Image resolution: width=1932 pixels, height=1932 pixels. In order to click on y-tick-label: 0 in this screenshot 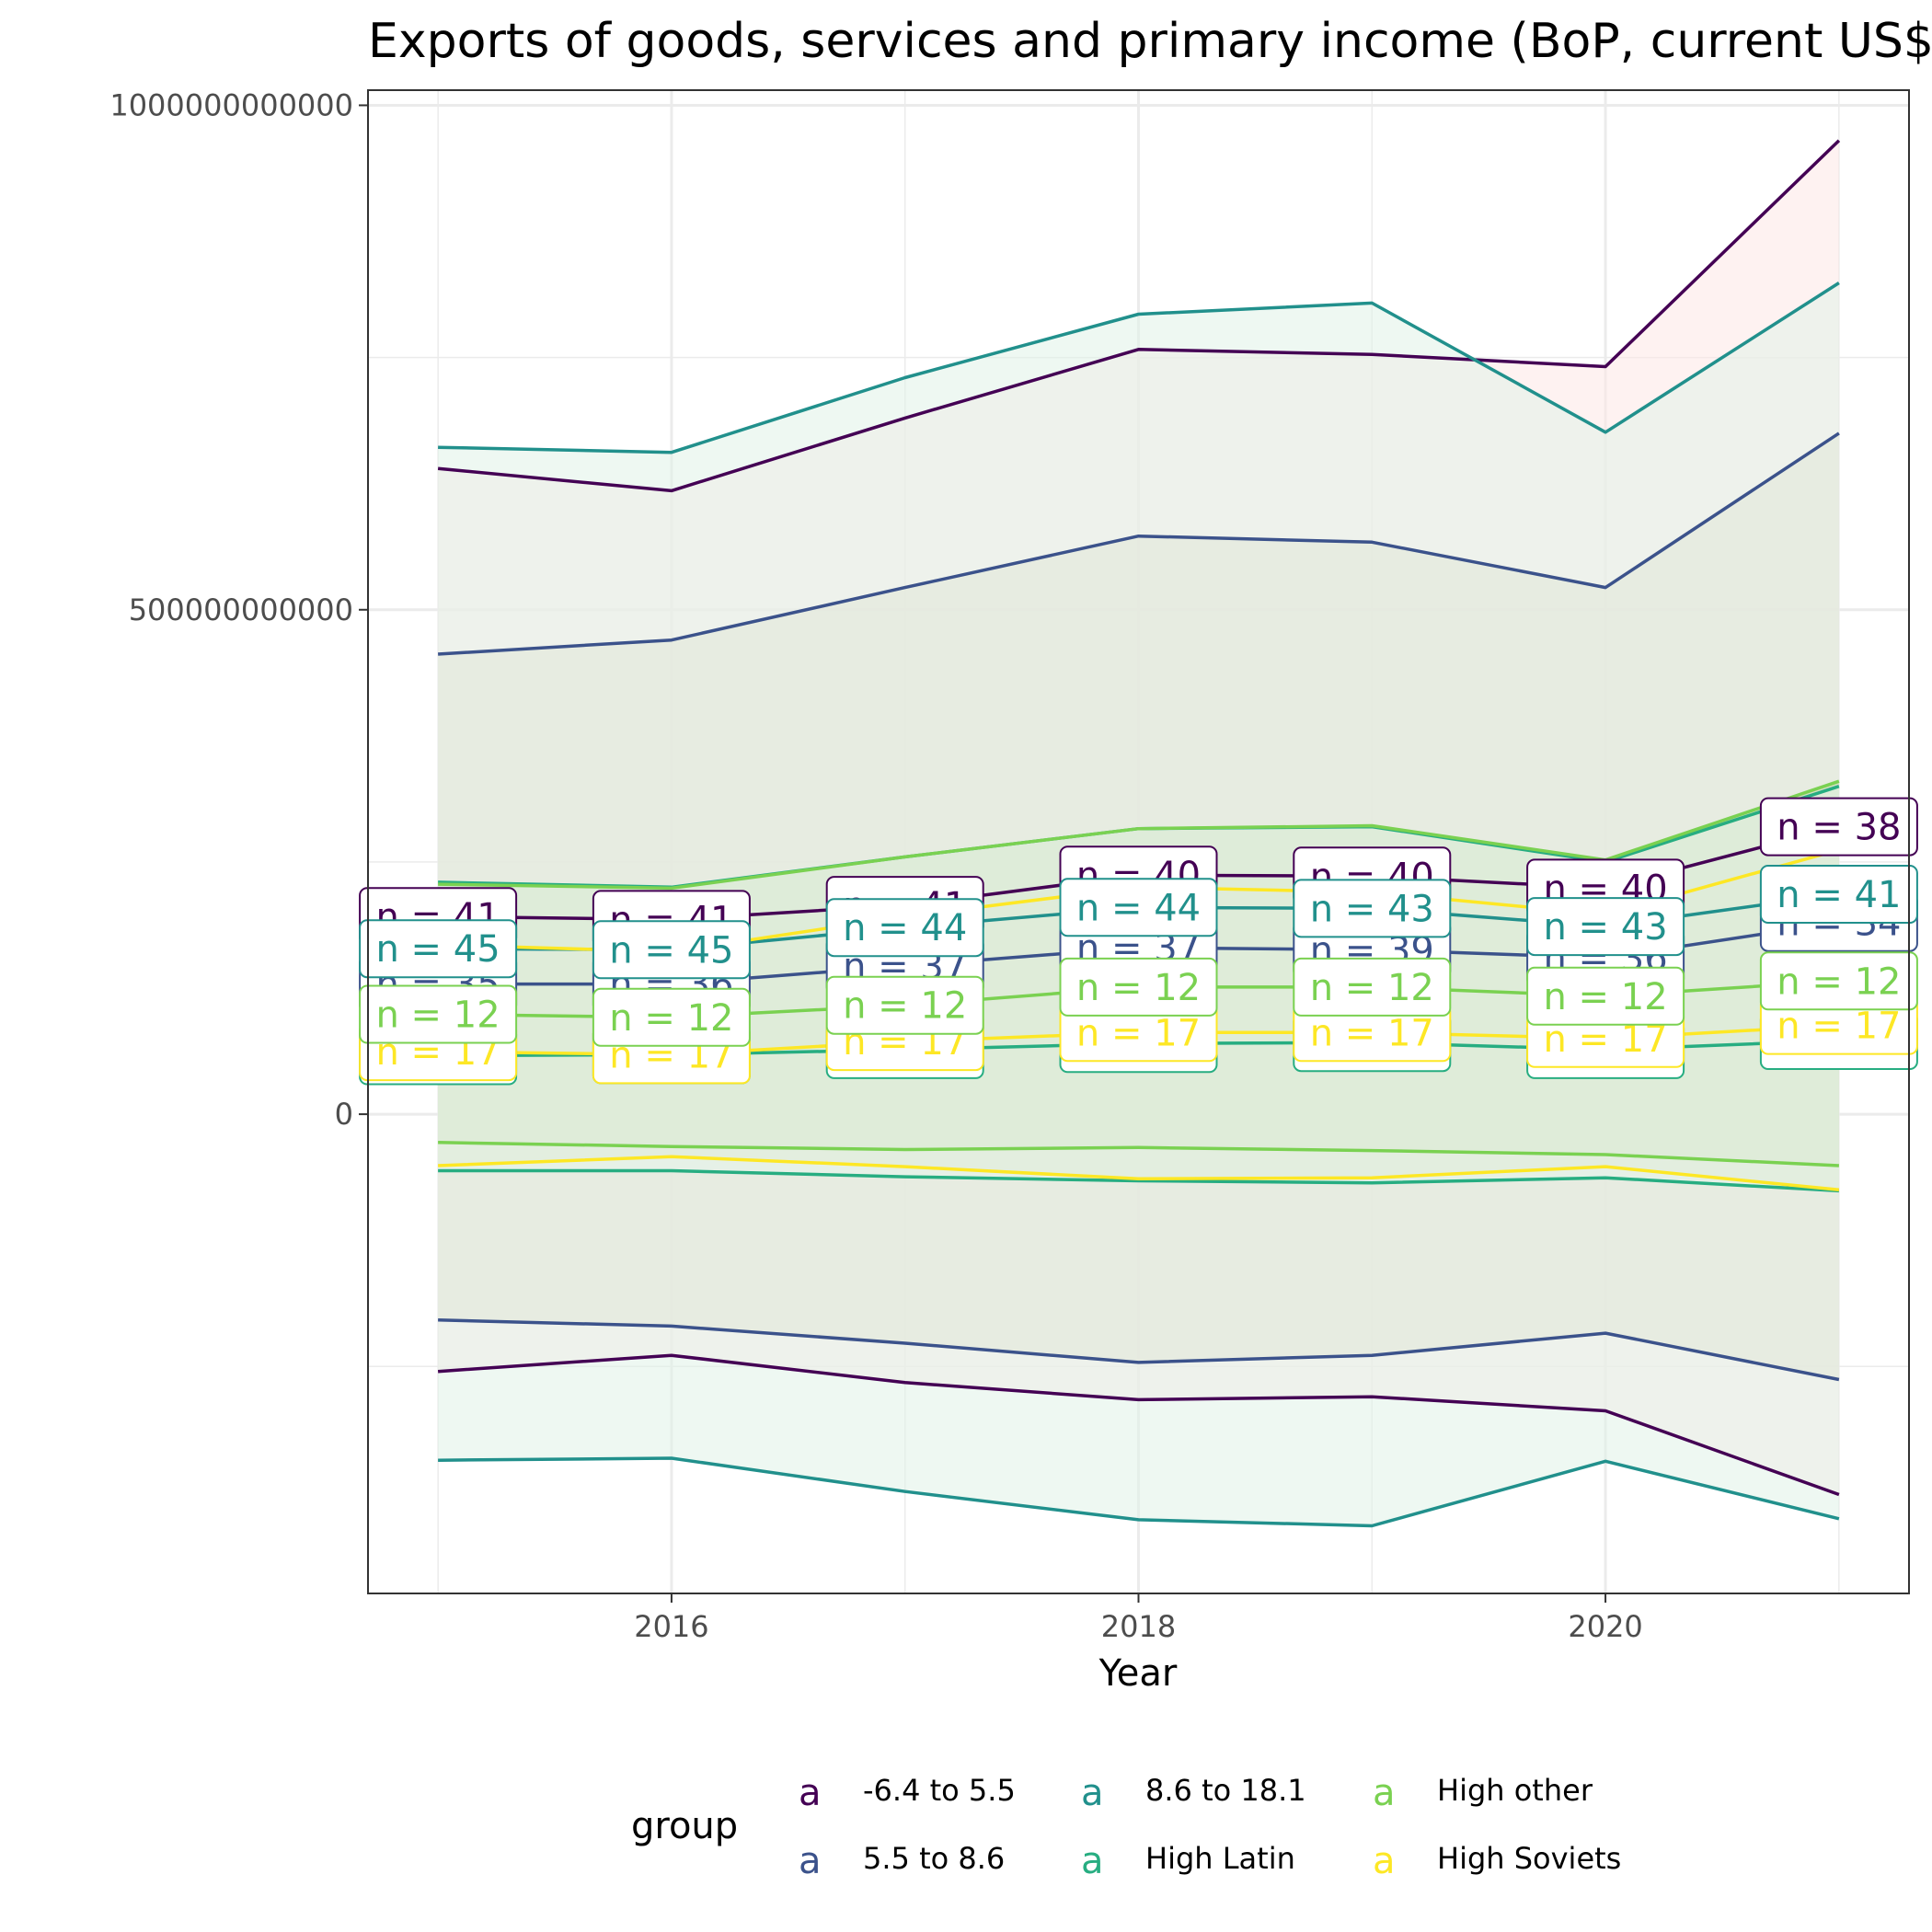, I will do `click(344, 1114)`.